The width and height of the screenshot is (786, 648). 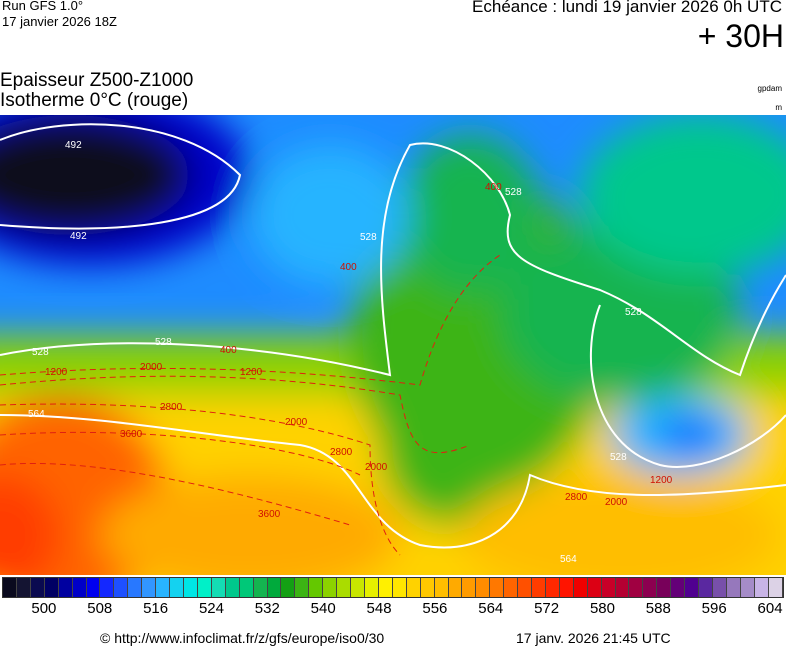 I want to click on colorbar-tick-label: 596, so click(x=714, y=608).